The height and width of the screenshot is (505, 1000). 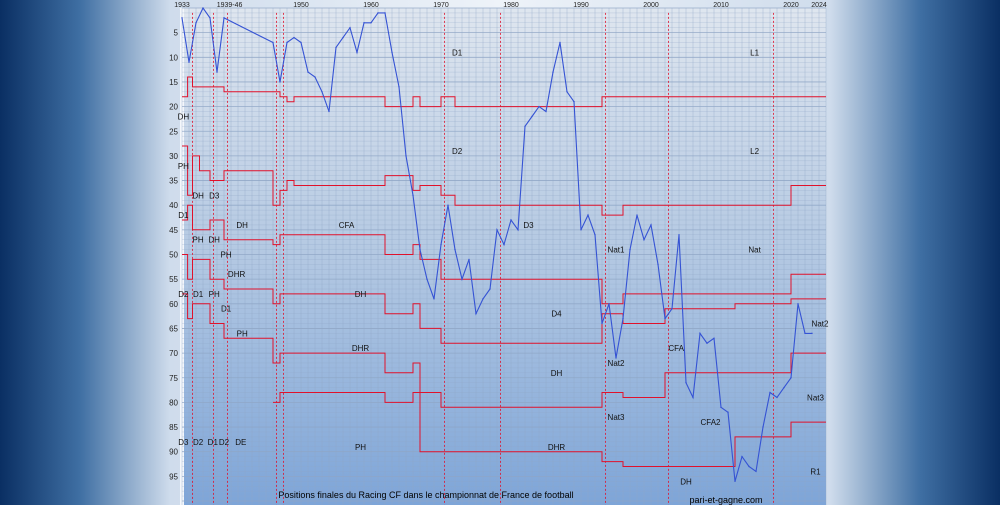 I want to click on level-label: L2, so click(x=754, y=151).